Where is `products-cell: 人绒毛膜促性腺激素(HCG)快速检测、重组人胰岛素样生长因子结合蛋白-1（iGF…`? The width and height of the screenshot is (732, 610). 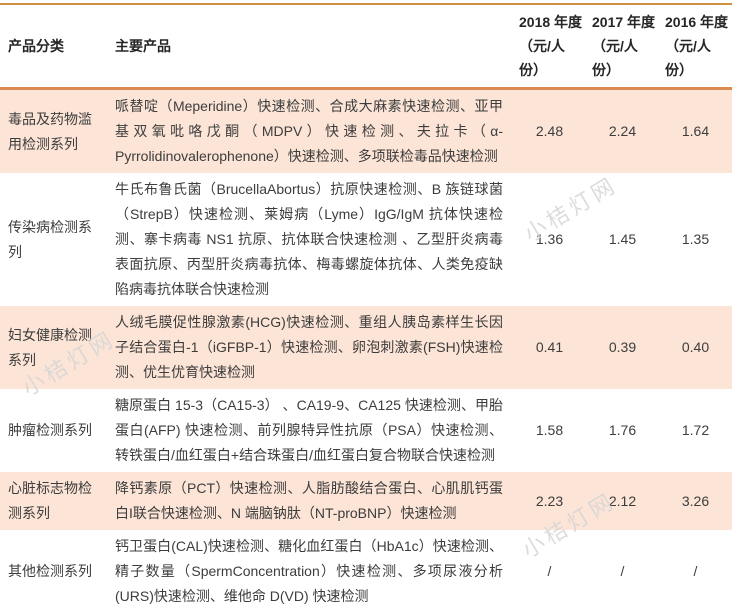 products-cell: 人绒毛膜促性腺激素(HCG)快速检测、重组人胰岛素样生长因子结合蛋白-1（iGF… is located at coordinates (310, 347).